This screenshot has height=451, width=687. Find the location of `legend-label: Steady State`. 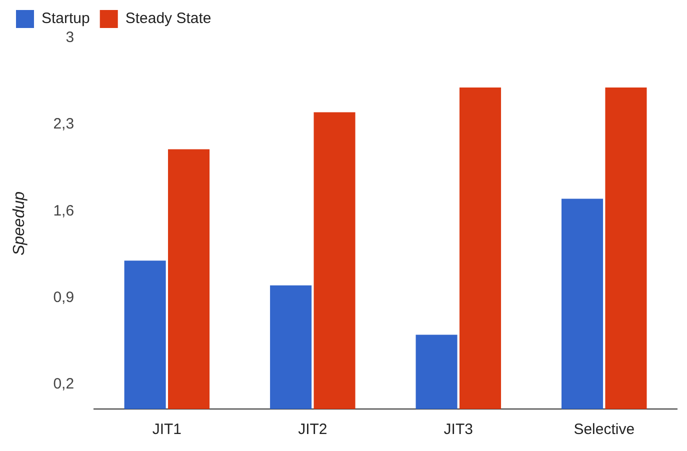

legend-label: Steady State is located at coordinates (168, 19).